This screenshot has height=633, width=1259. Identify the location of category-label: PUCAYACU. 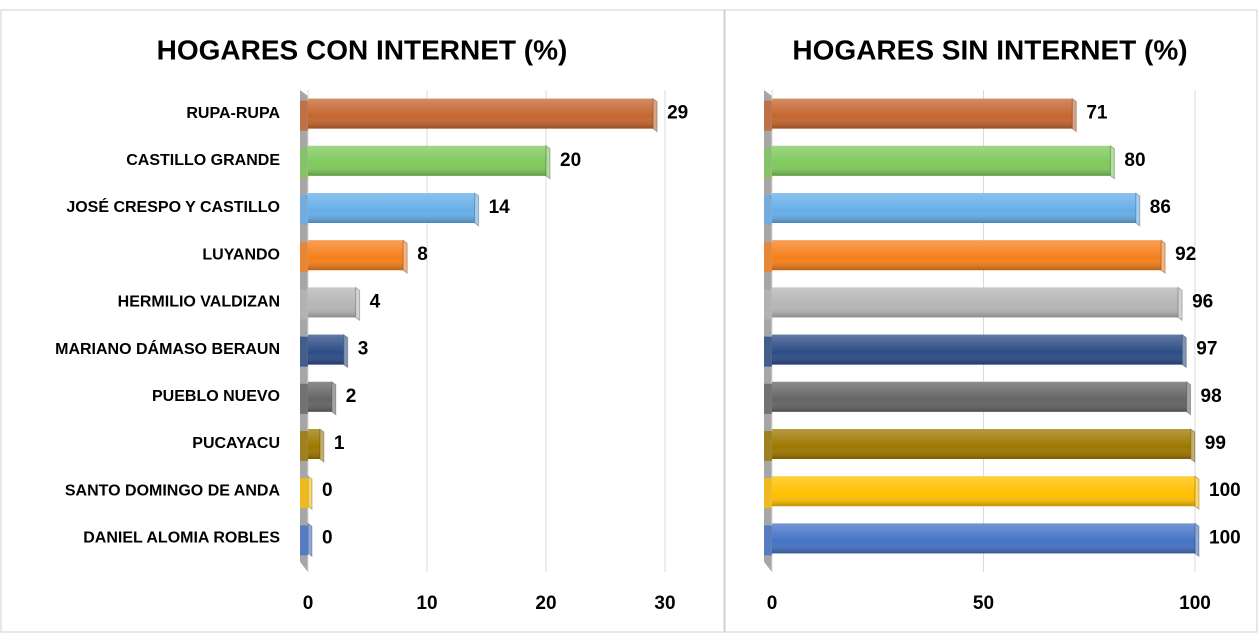
(236, 443).